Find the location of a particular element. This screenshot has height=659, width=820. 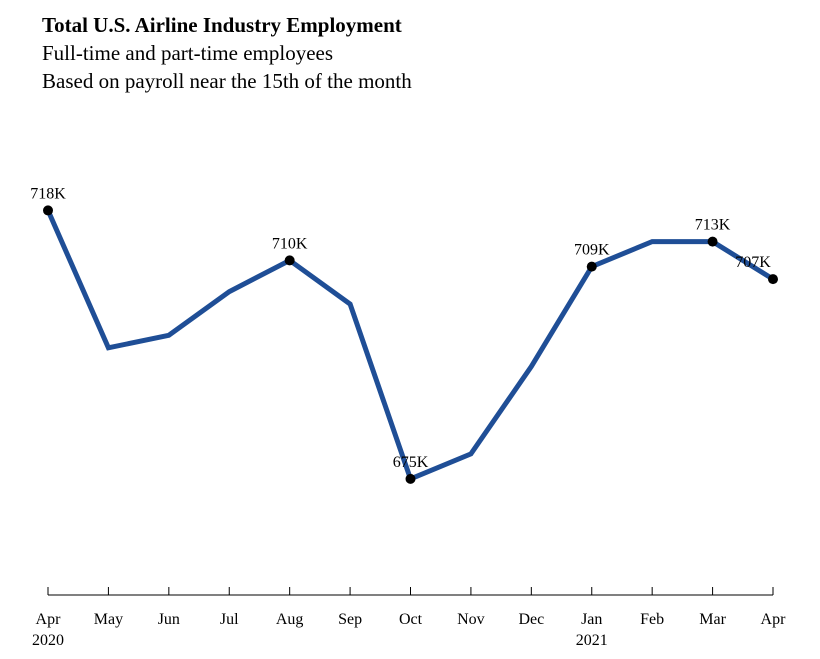

x-tick-label: Jun is located at coordinates (169, 619).